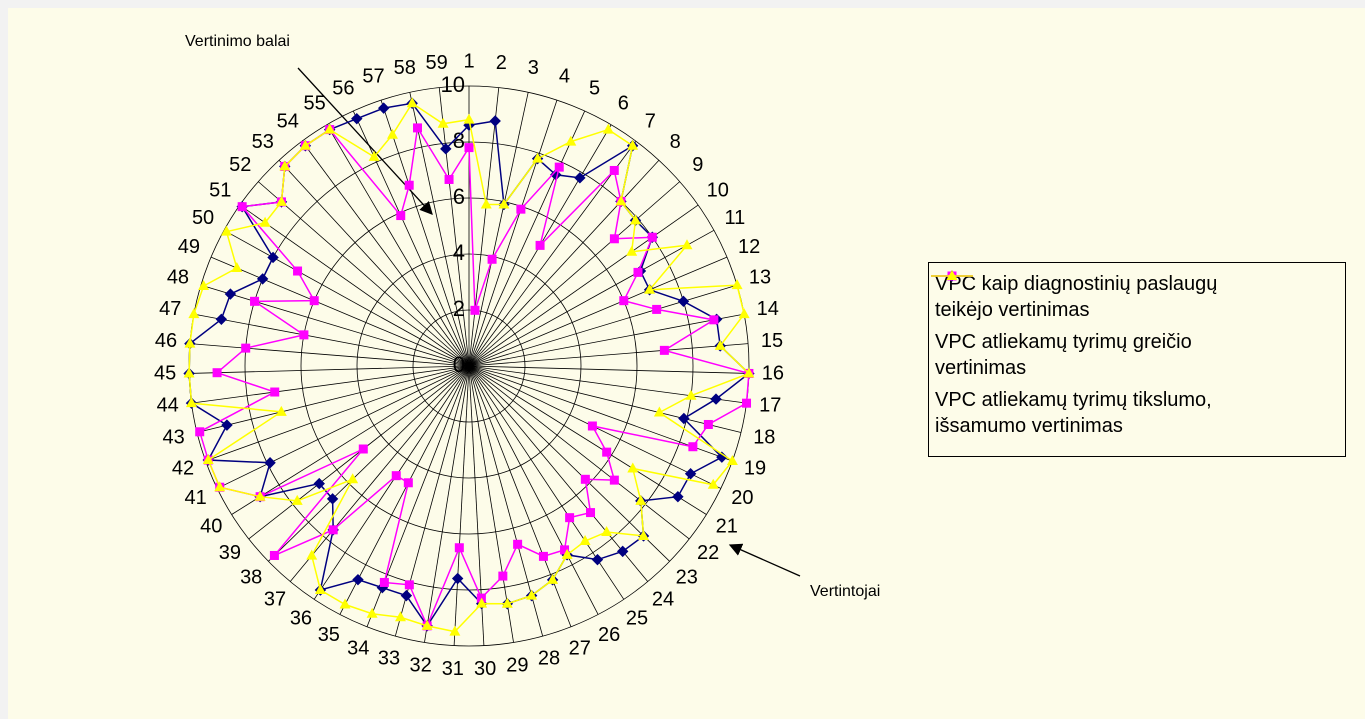 The image size is (1365, 719). I want to click on category-label: 42, so click(183, 468).